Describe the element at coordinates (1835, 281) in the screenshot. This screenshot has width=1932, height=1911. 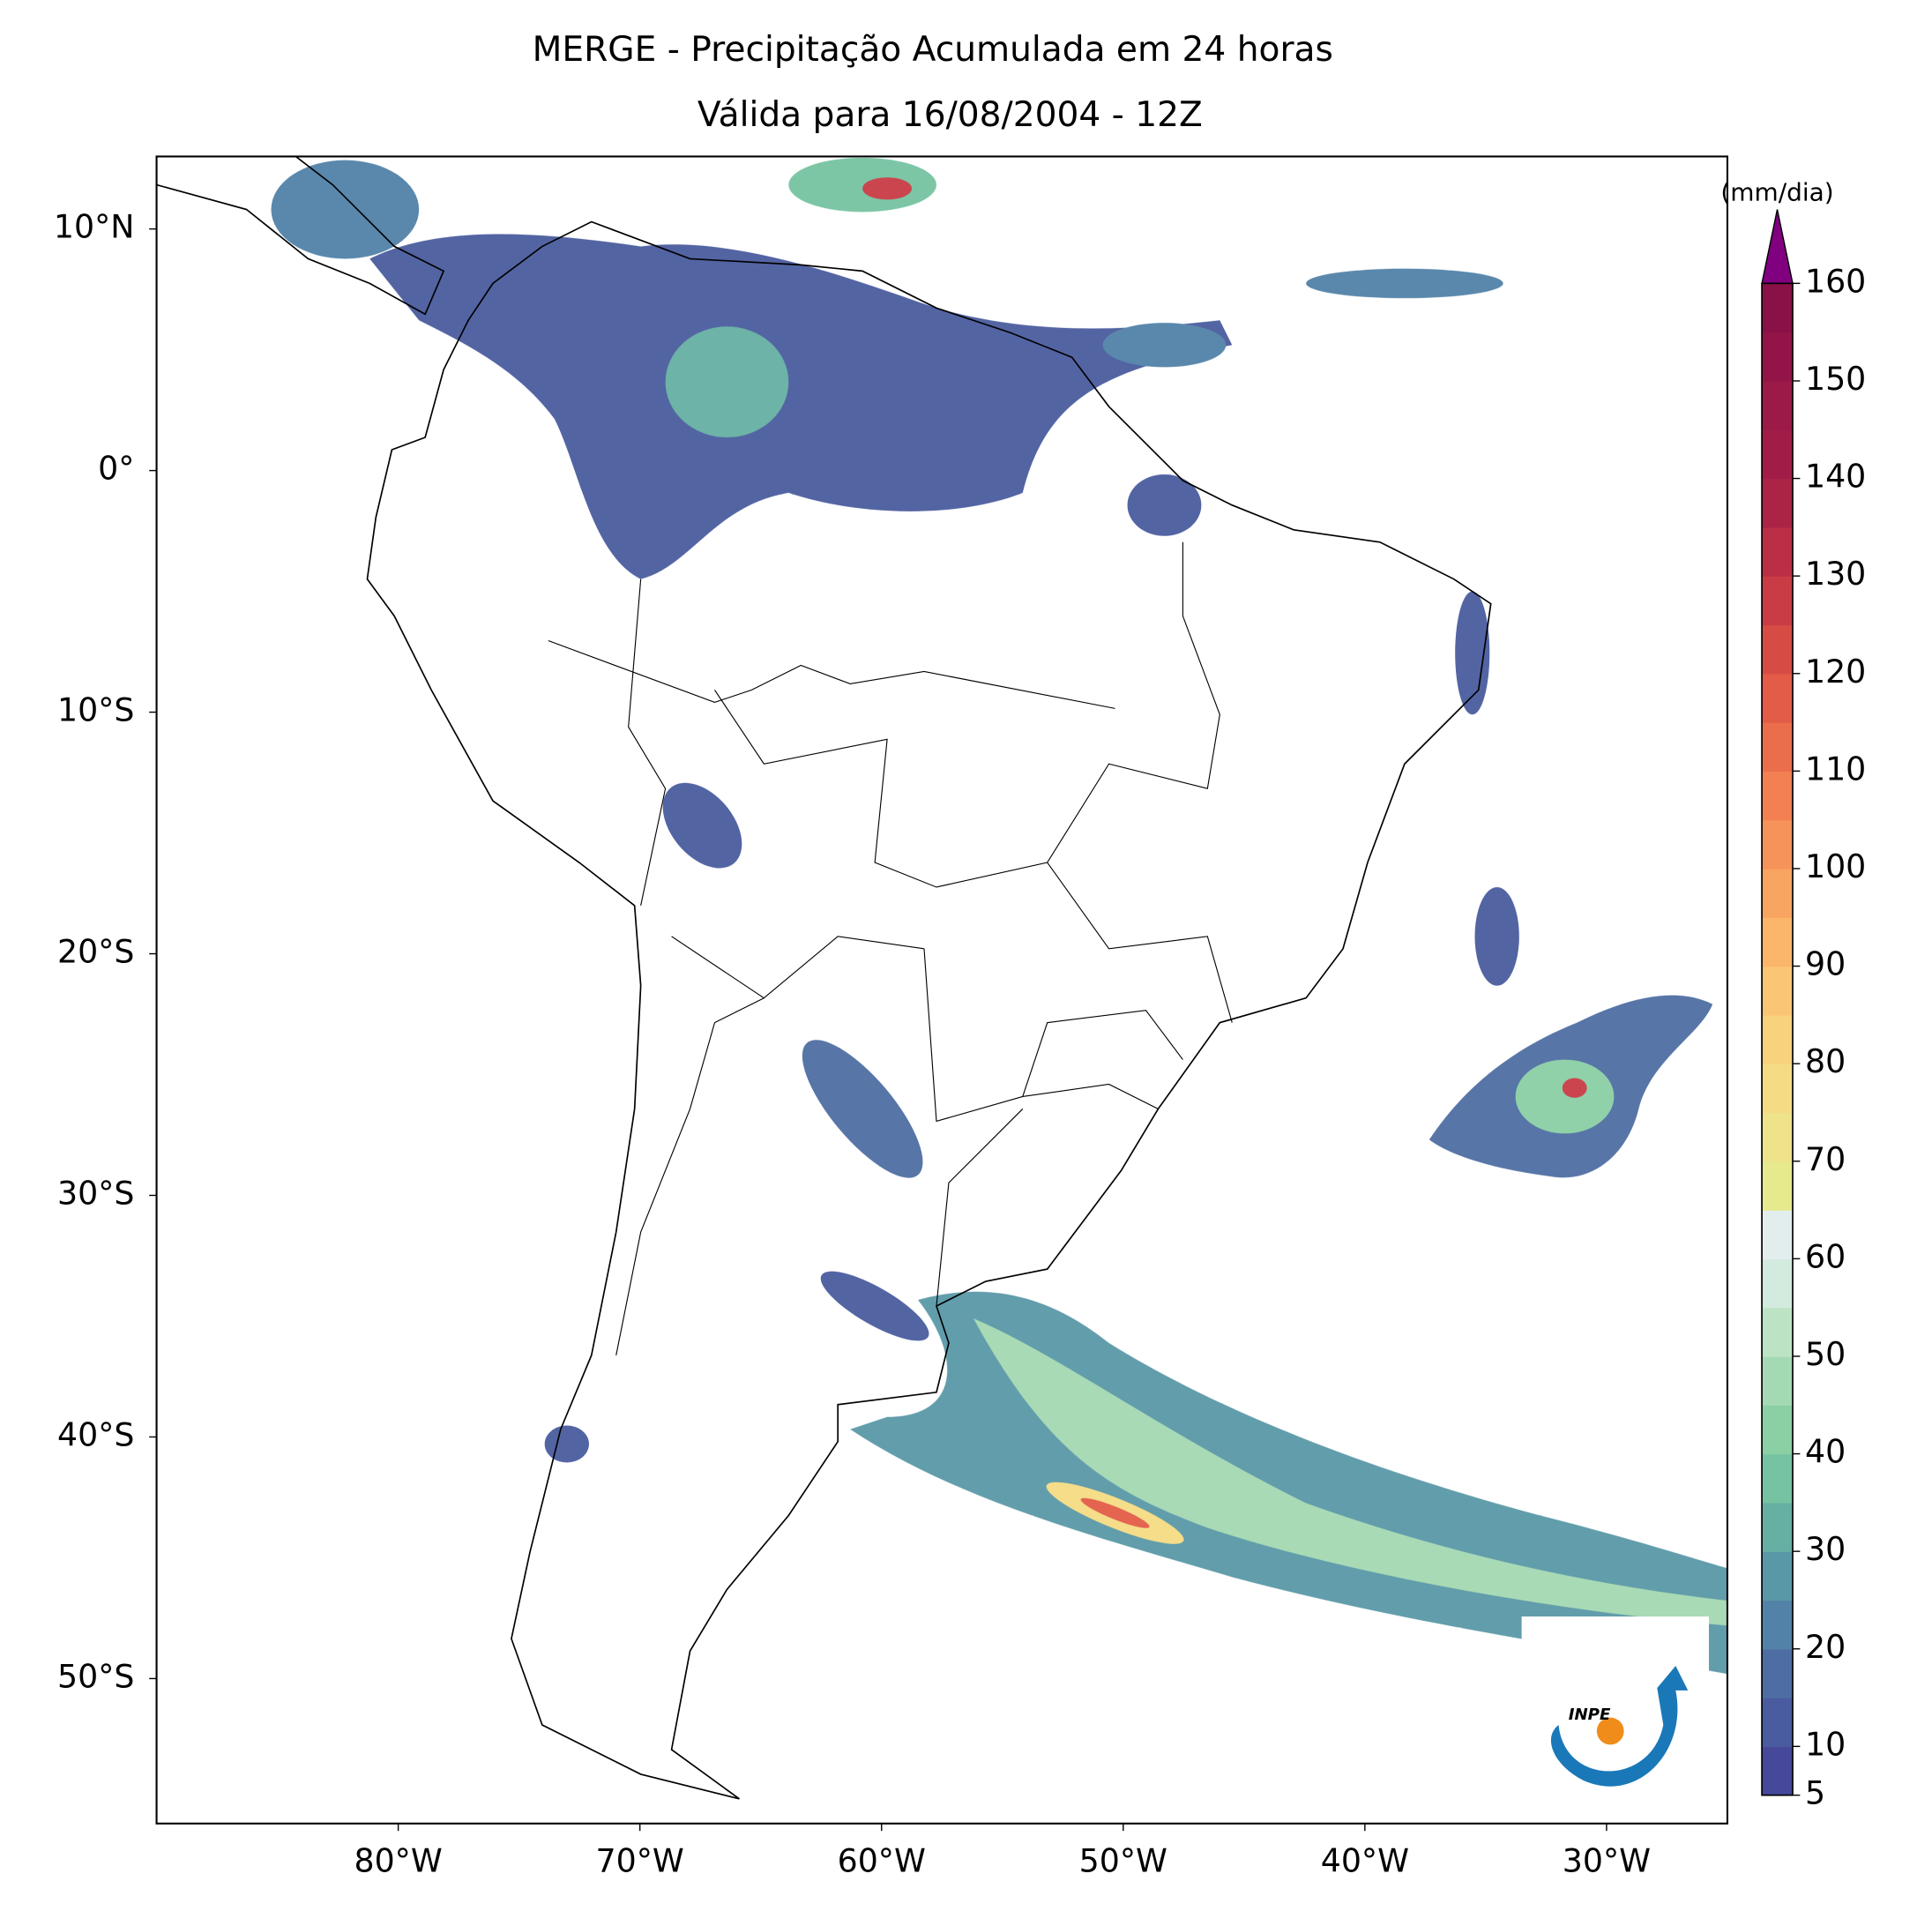
I see `colorbar-tick-label: 160` at that location.